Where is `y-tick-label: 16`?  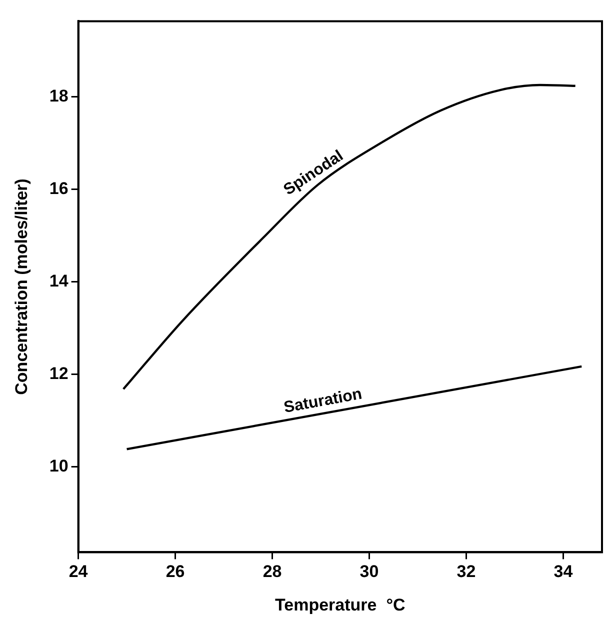 y-tick-label: 16 is located at coordinates (58, 188).